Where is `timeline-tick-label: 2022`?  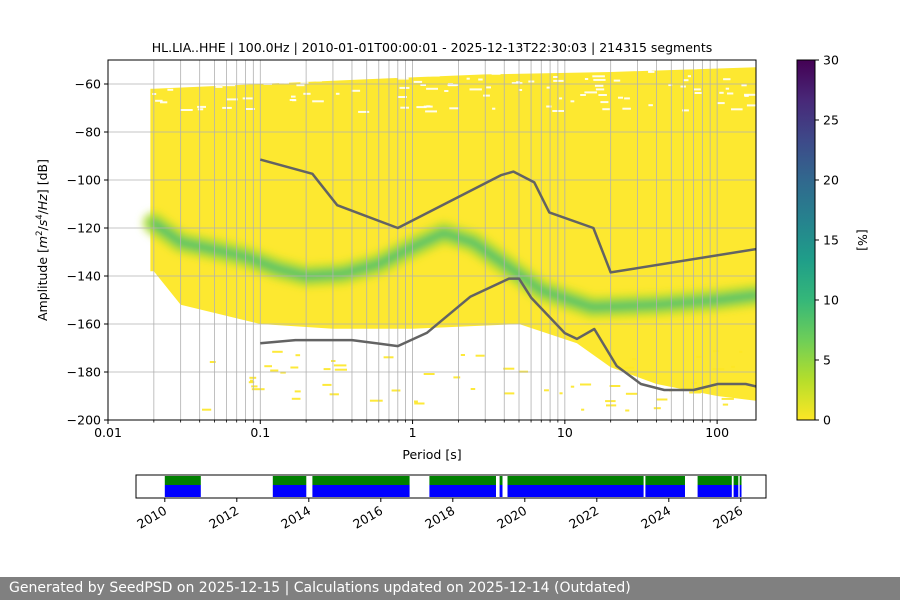
timeline-tick-label: 2022 is located at coordinates (583, 517).